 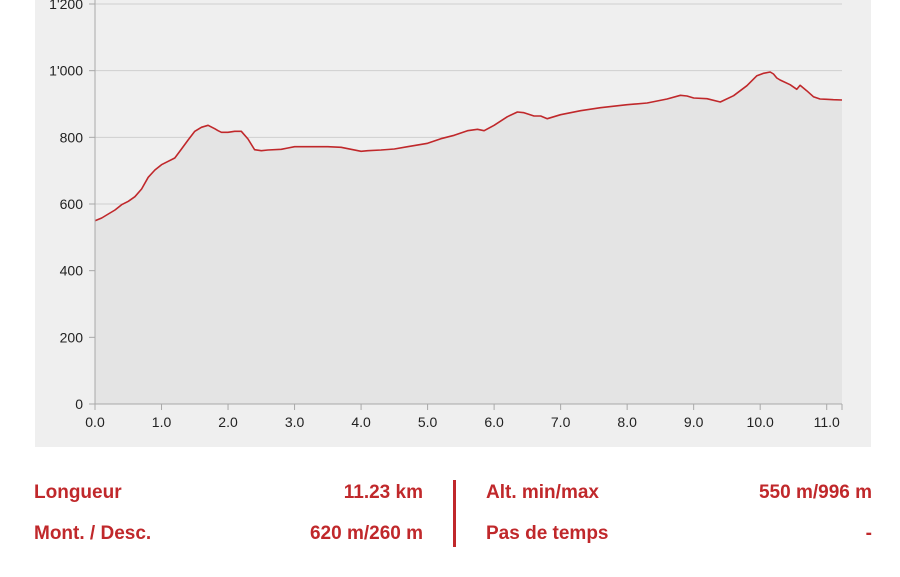 I want to click on y-tick-label: 1'200, so click(x=66, y=6).